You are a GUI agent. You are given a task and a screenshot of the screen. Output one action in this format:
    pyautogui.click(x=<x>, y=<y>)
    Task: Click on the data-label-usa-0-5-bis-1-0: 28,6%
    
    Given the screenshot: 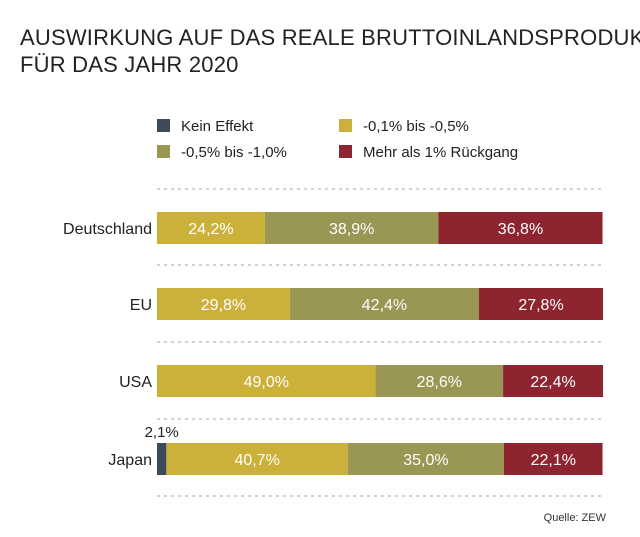 What is the action you would take?
    pyautogui.click(x=439, y=382)
    